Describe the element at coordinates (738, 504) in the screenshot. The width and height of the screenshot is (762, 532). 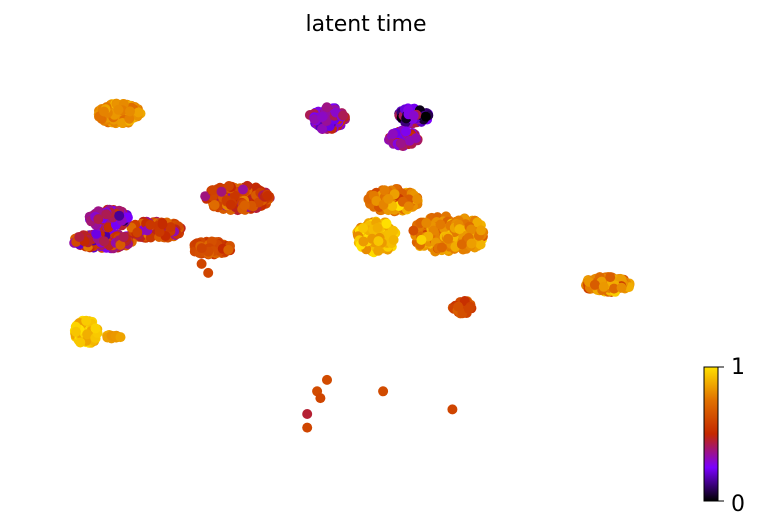
I see `colorbar-tick-label-min: 0` at that location.